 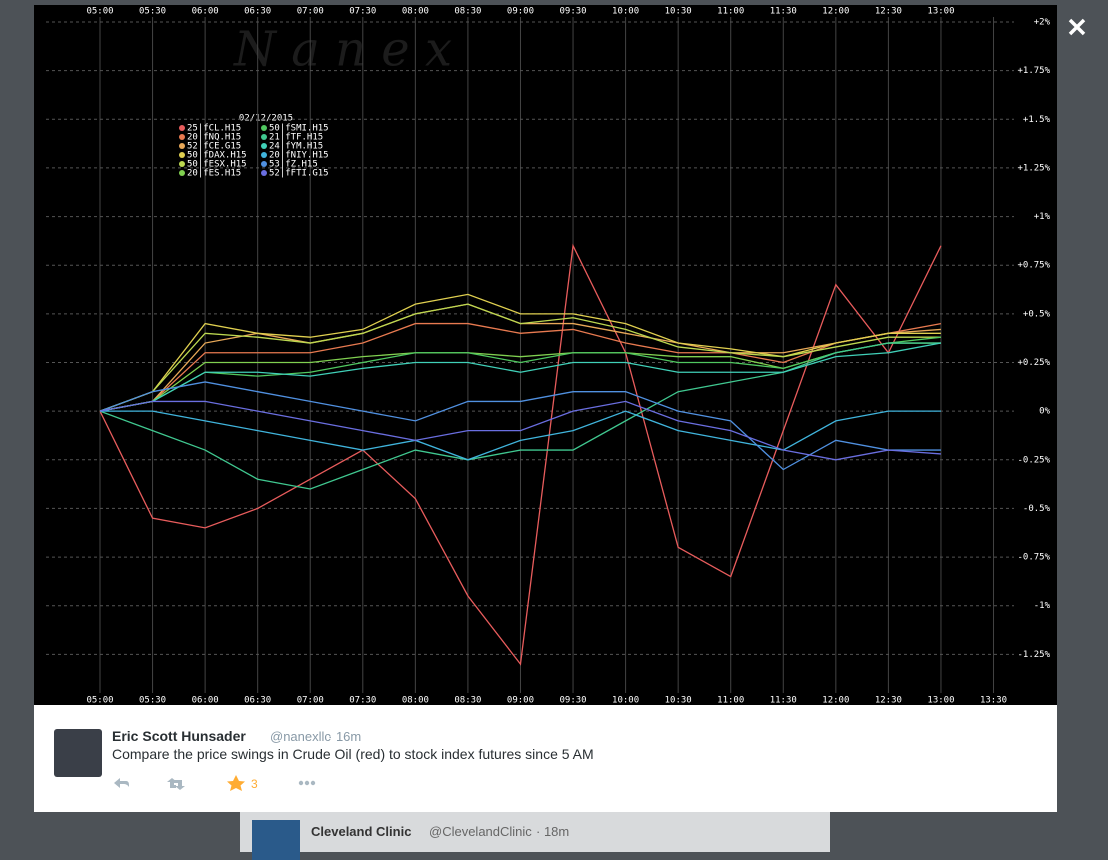 What do you see at coordinates (940, 701) in the screenshot?
I see `x-tick-label: 13:00` at bounding box center [940, 701].